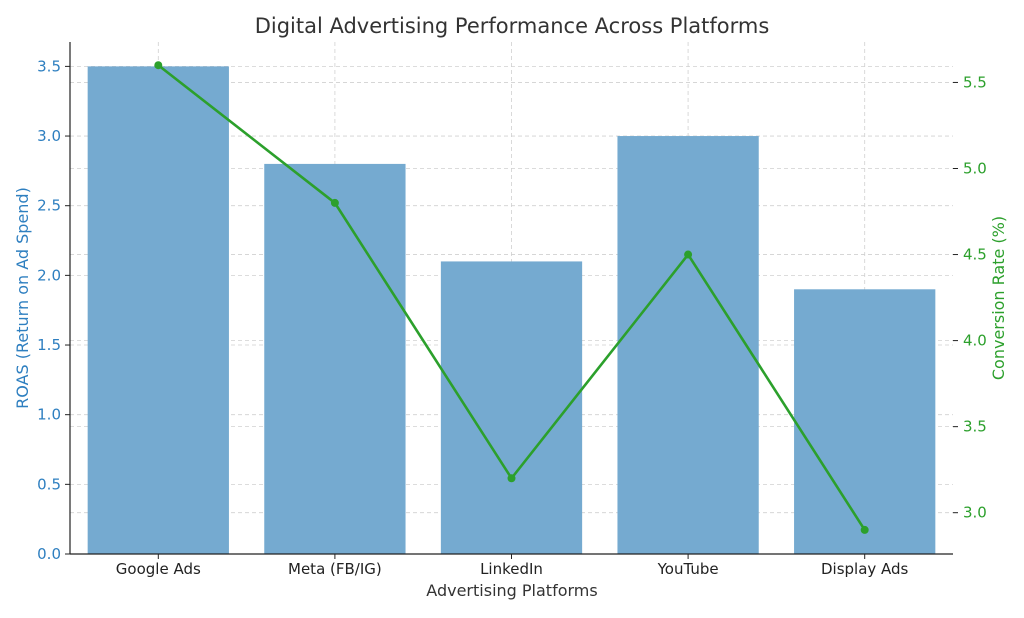 The height and width of the screenshot is (618, 1024). What do you see at coordinates (511, 569) in the screenshot?
I see `x-tick-label: LinkedIn` at bounding box center [511, 569].